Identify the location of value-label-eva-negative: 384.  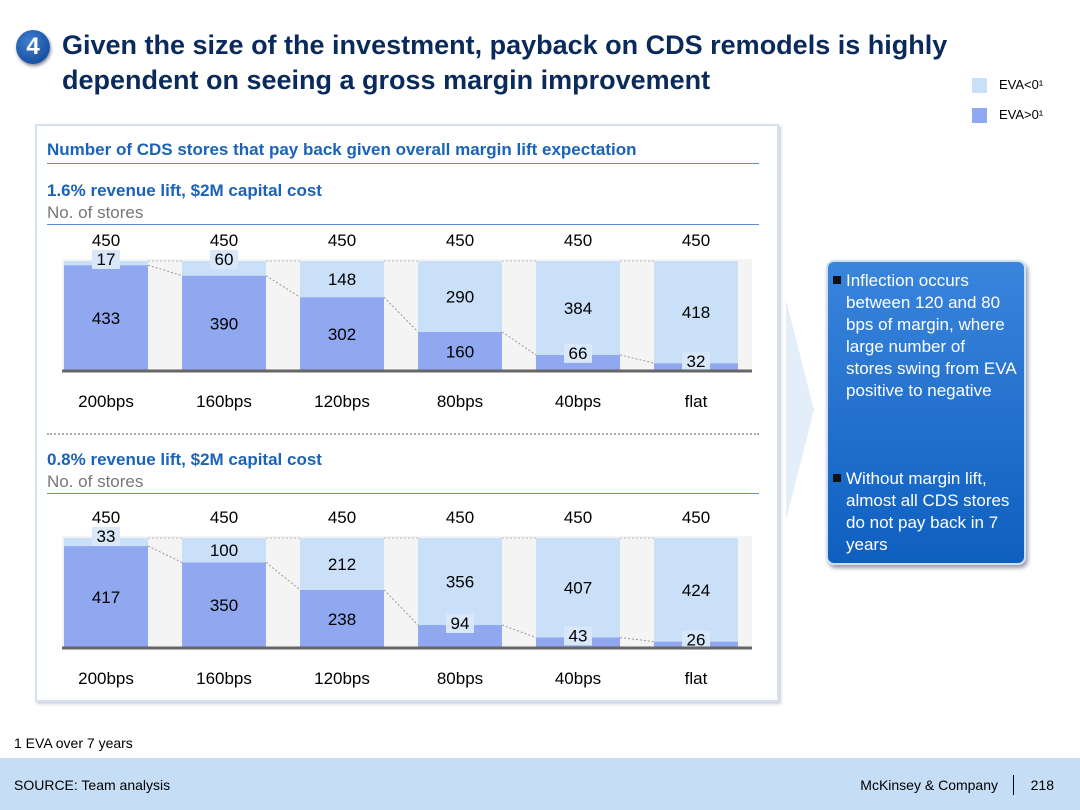
(578, 308).